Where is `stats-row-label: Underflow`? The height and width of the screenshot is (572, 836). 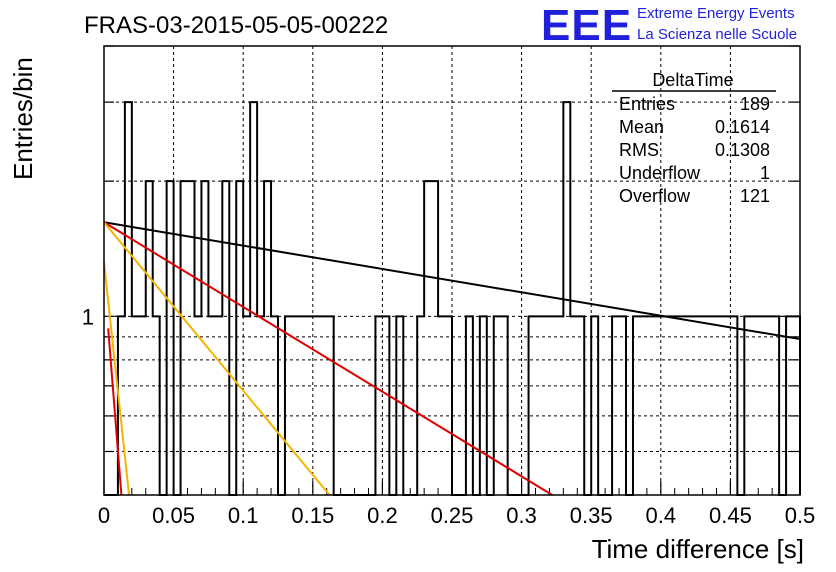
stats-row-label: Underflow is located at coordinates (660, 173).